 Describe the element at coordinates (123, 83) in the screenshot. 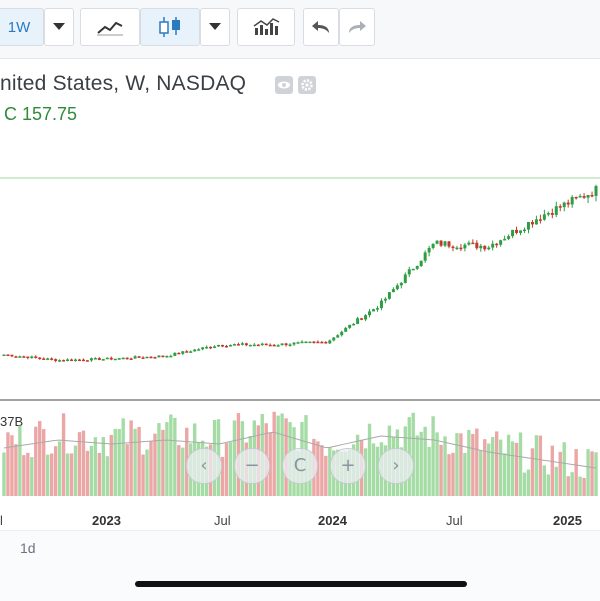

I see `symbol-title: nited States, W, NASDAQ` at that location.